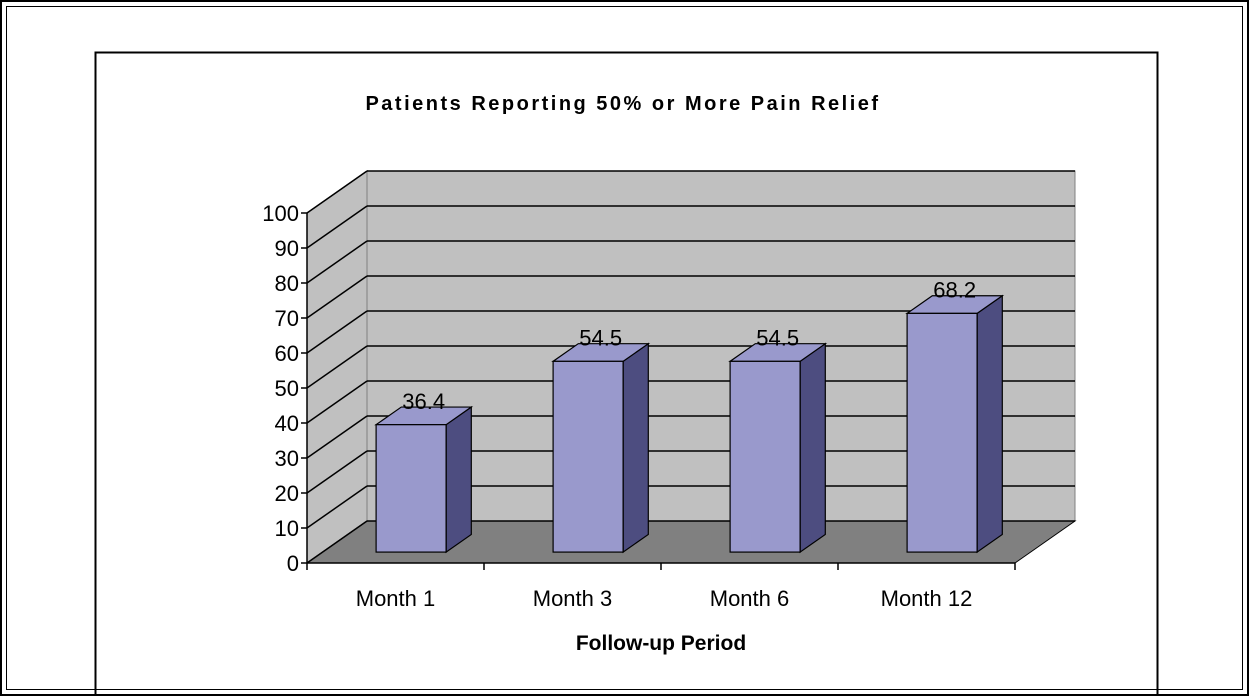  I want to click on x-tick-label: Month 3, so click(573, 598).